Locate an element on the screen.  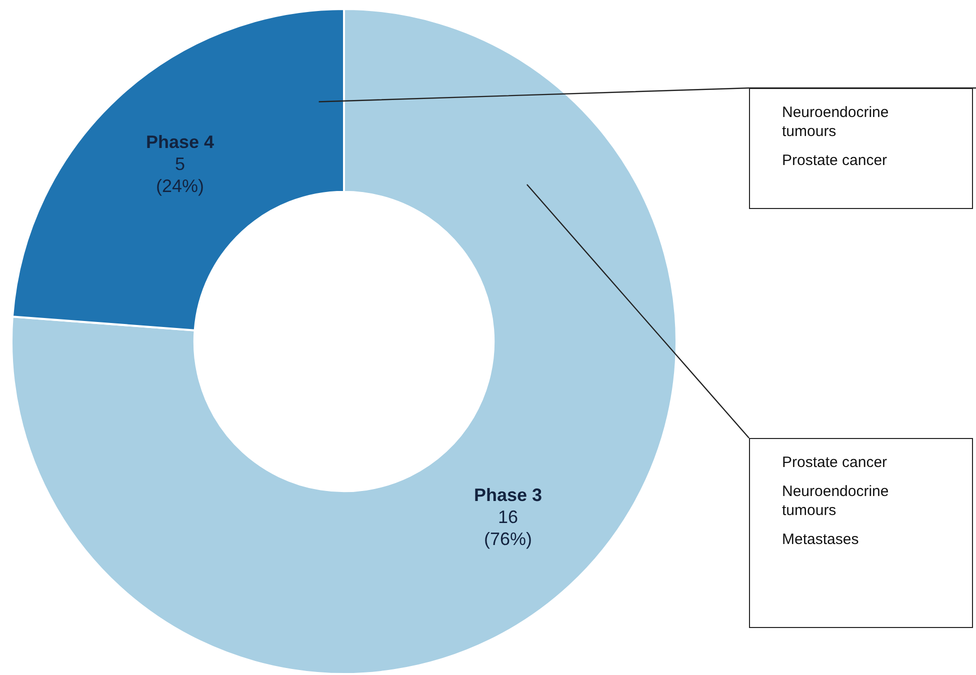
slice-label: Phase 4 is located at coordinates (180, 142).